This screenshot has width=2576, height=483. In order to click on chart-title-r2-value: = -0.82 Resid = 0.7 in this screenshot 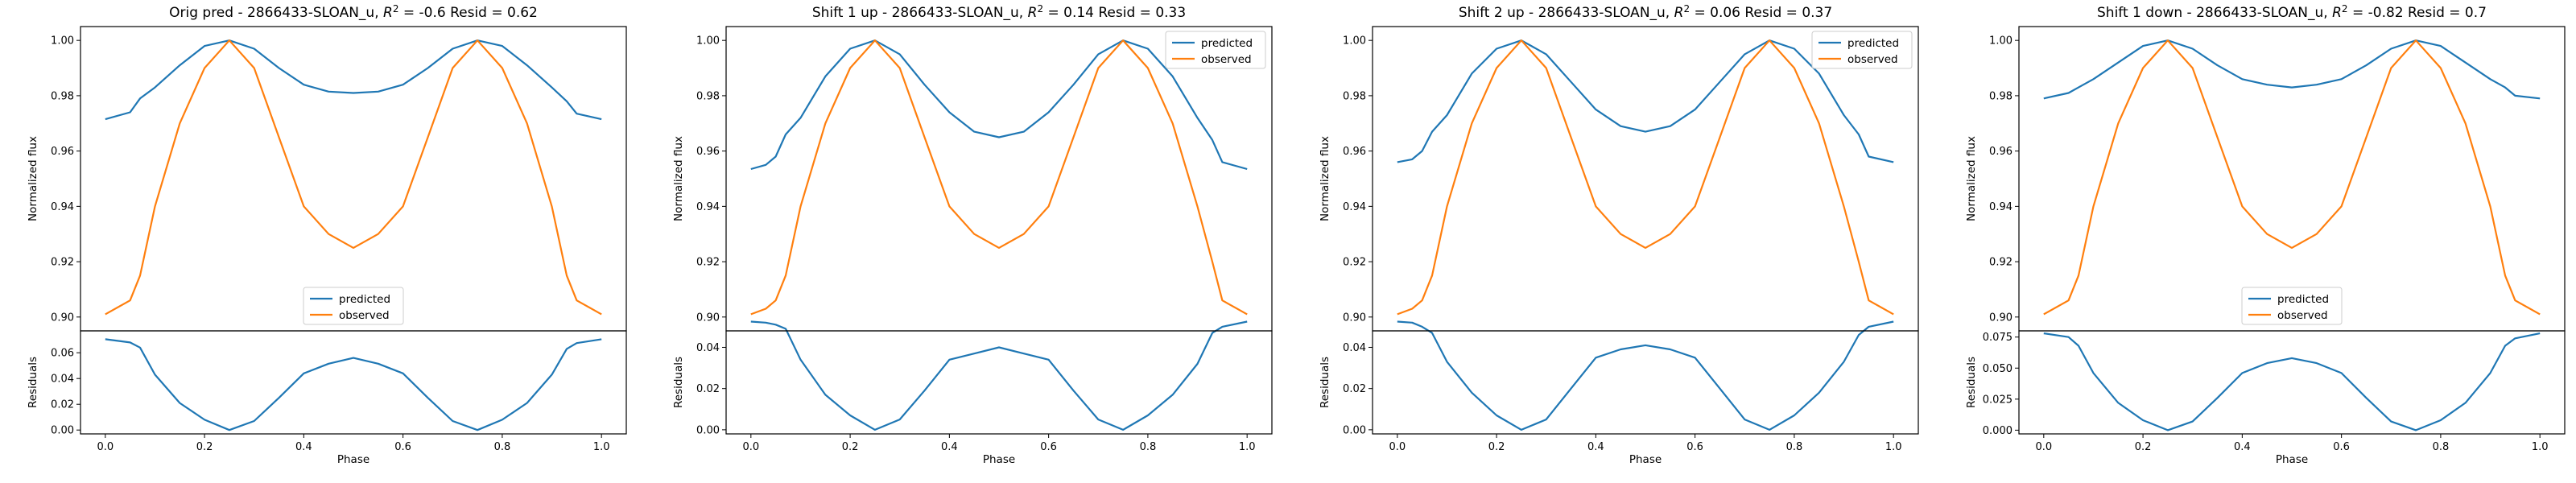, I will do `click(2417, 13)`.